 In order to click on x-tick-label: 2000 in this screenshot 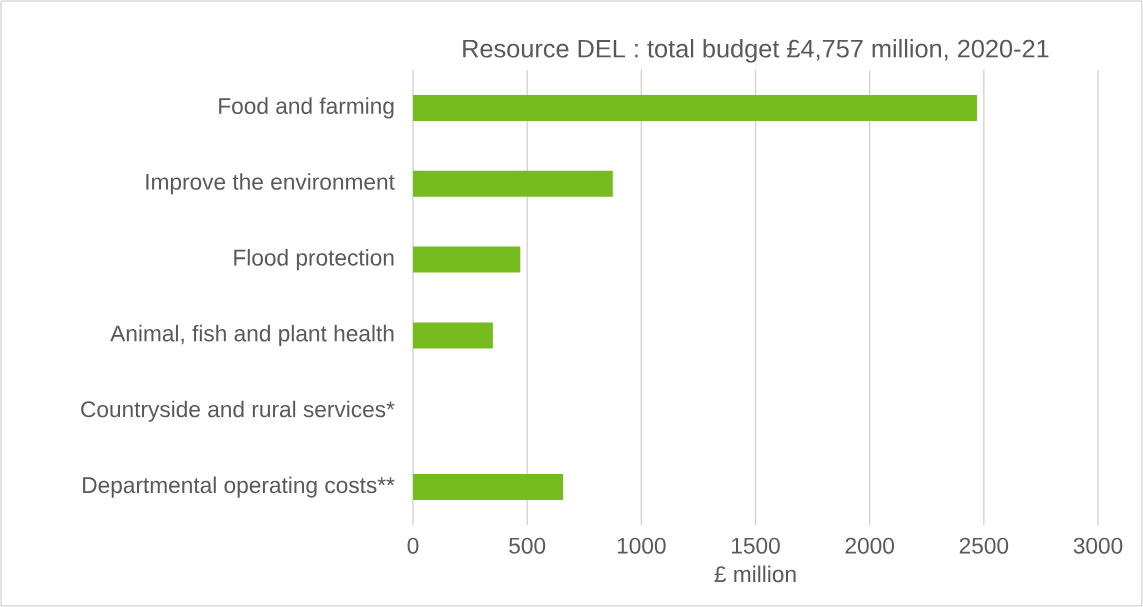, I will do `click(869, 545)`.